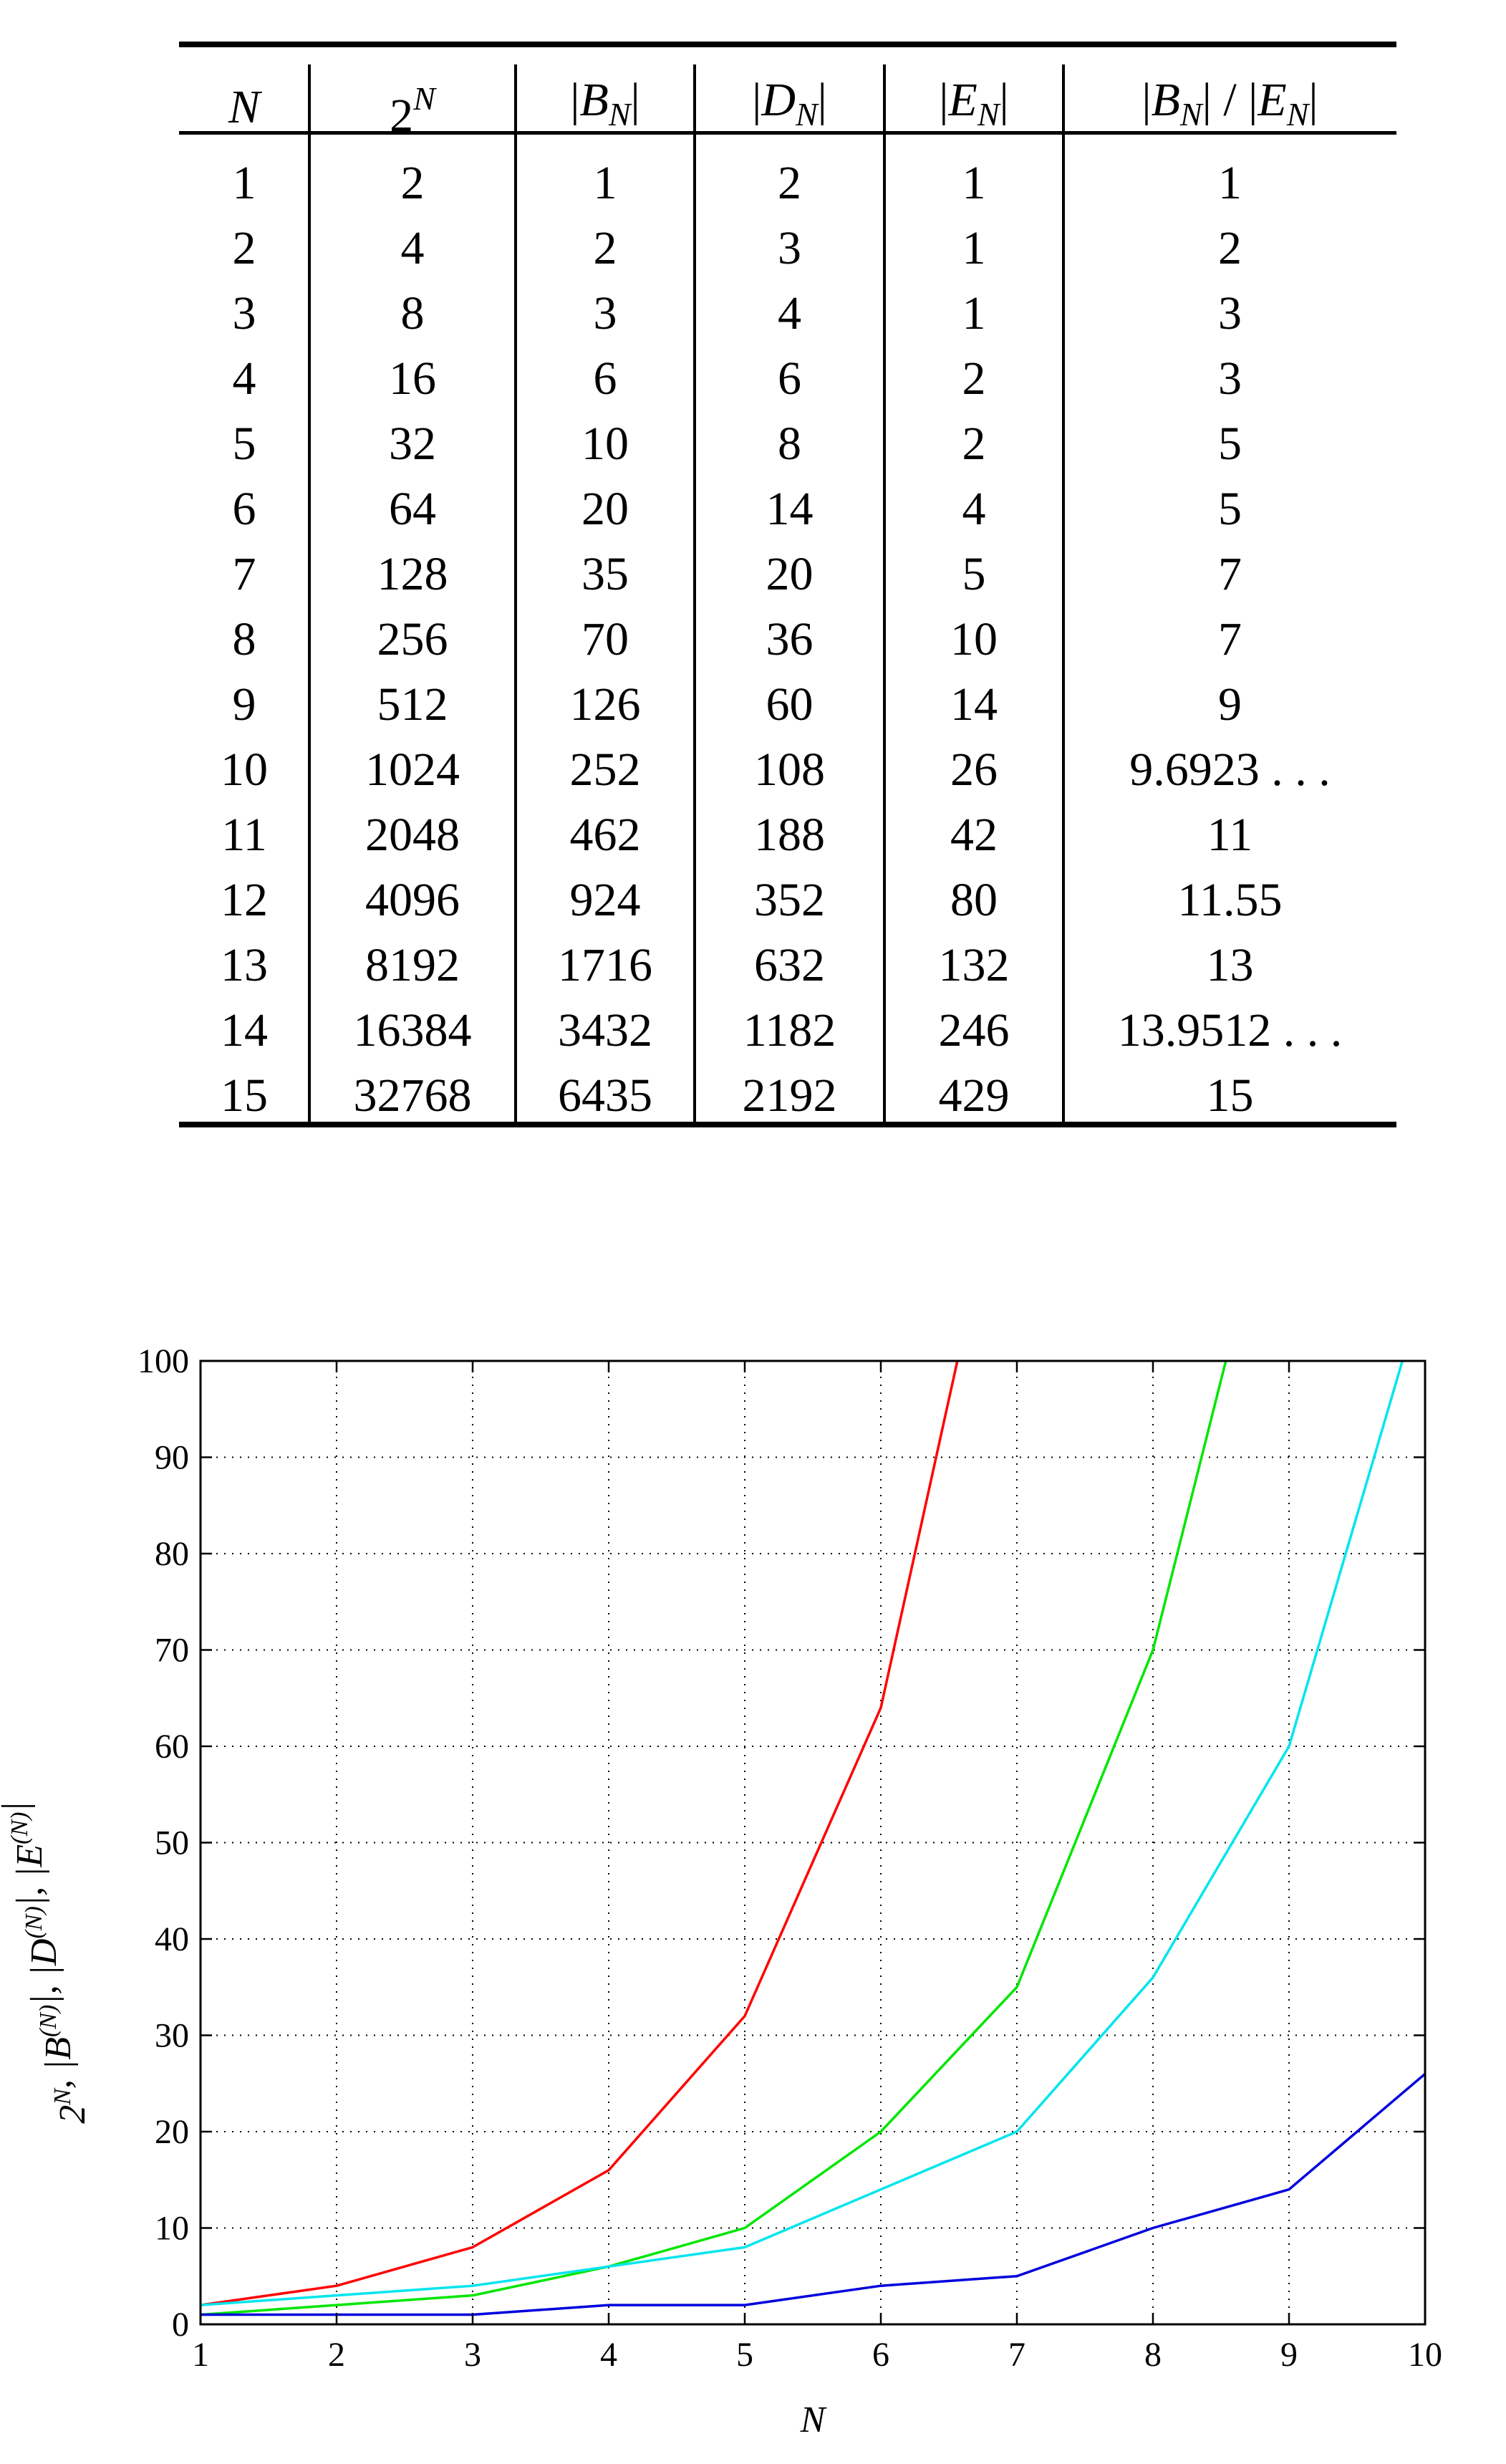 This screenshot has height=2464, width=1506. I want to click on y-tick-label: 80, so click(172, 1554).